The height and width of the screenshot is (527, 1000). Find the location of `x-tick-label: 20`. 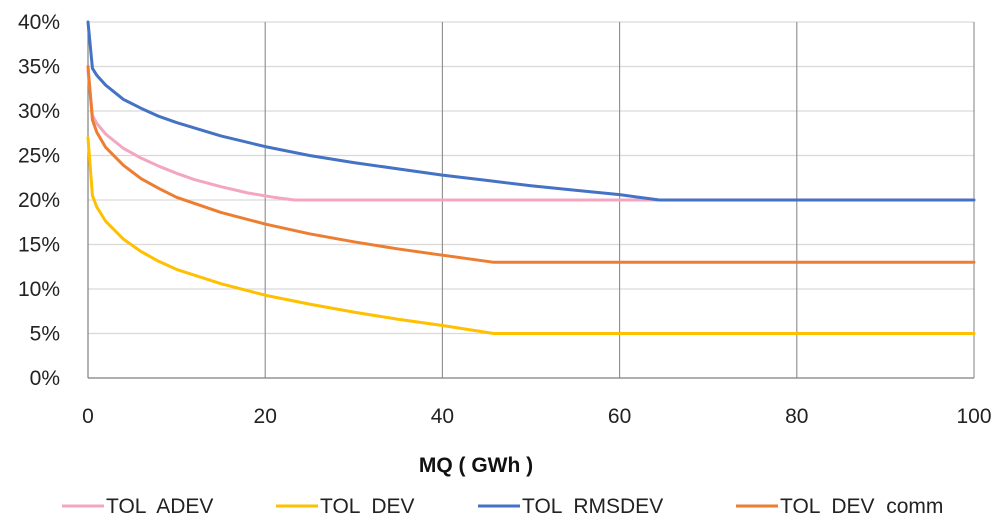

x-tick-label: 20 is located at coordinates (265, 416).